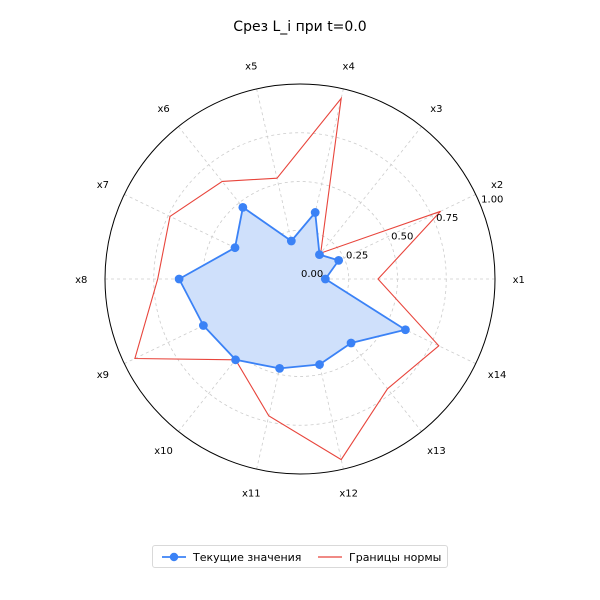 The height and width of the screenshot is (600, 600). Describe the element at coordinates (163, 109) in the screenshot. I see `axis-label-x6: x6` at that location.